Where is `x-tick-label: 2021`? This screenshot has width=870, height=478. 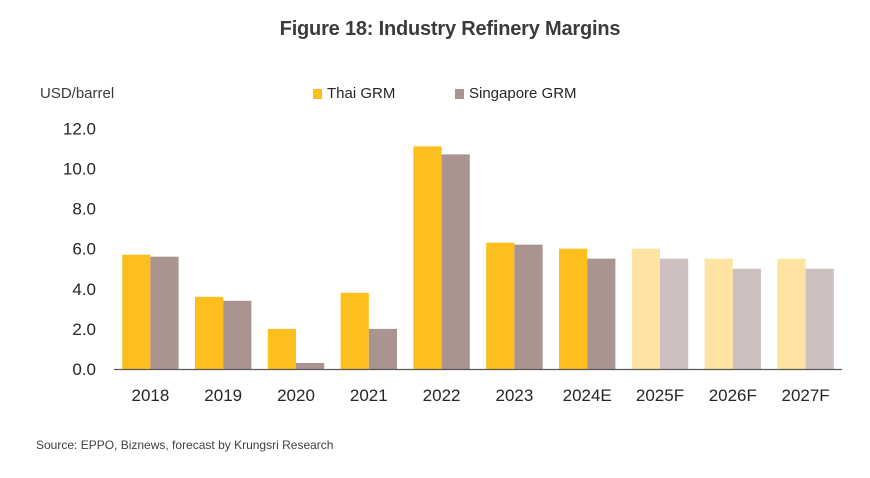
x-tick-label: 2021 is located at coordinates (369, 395).